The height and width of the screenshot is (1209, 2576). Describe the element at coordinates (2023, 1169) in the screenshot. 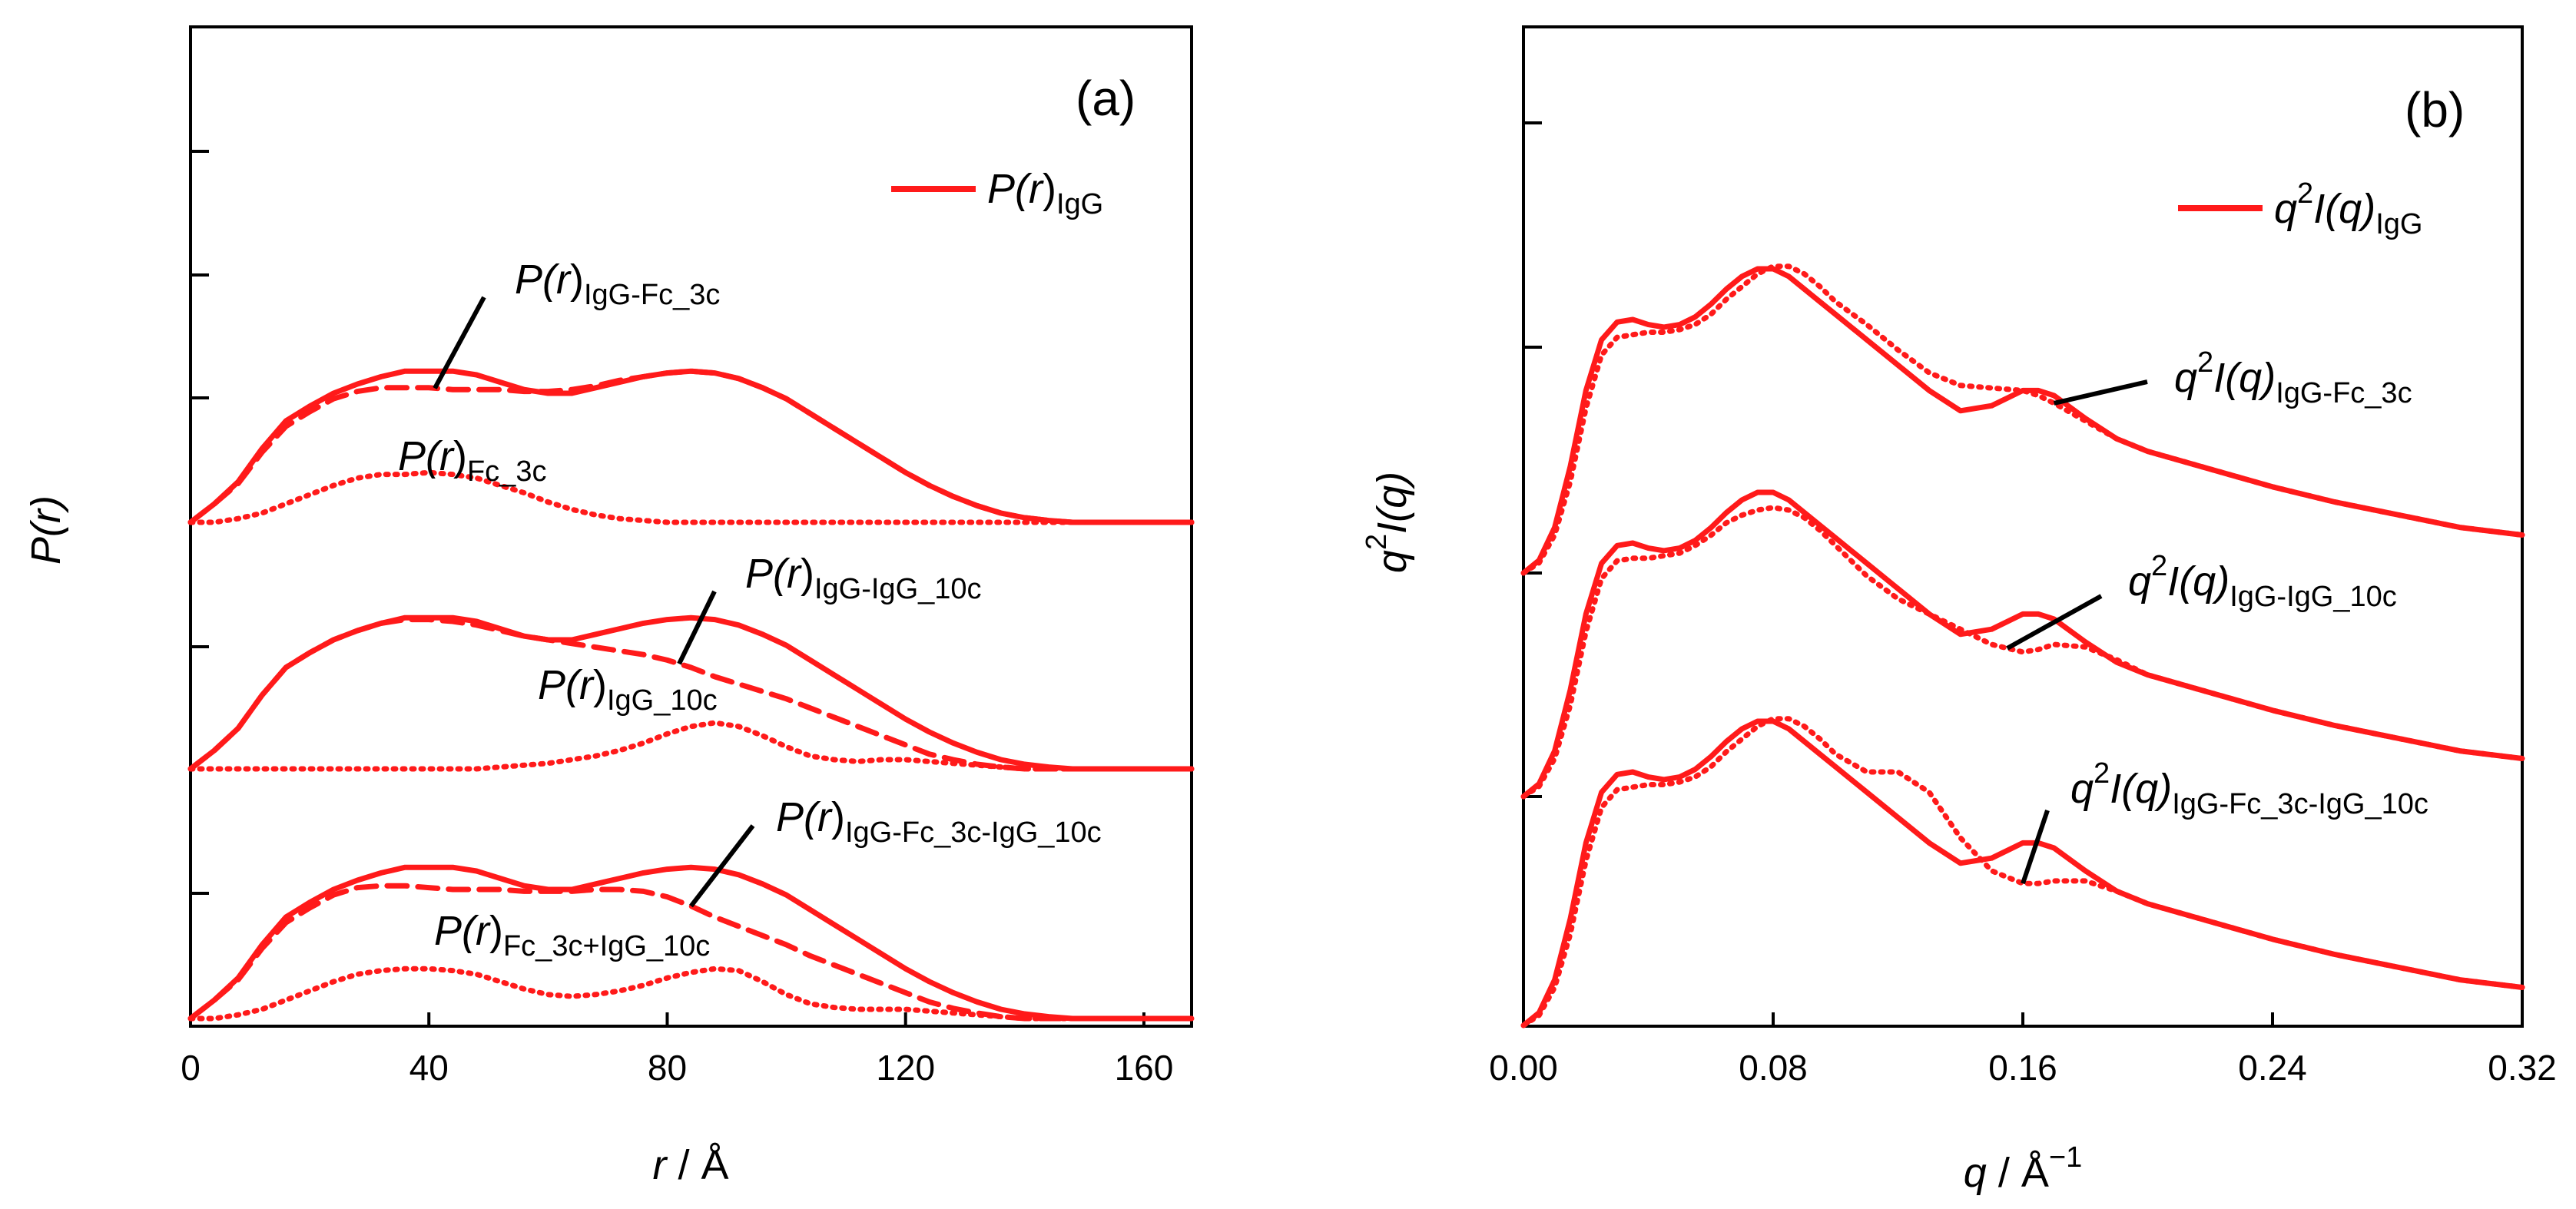

I see `panel-b-x-axis-title: q / Å−1` at that location.